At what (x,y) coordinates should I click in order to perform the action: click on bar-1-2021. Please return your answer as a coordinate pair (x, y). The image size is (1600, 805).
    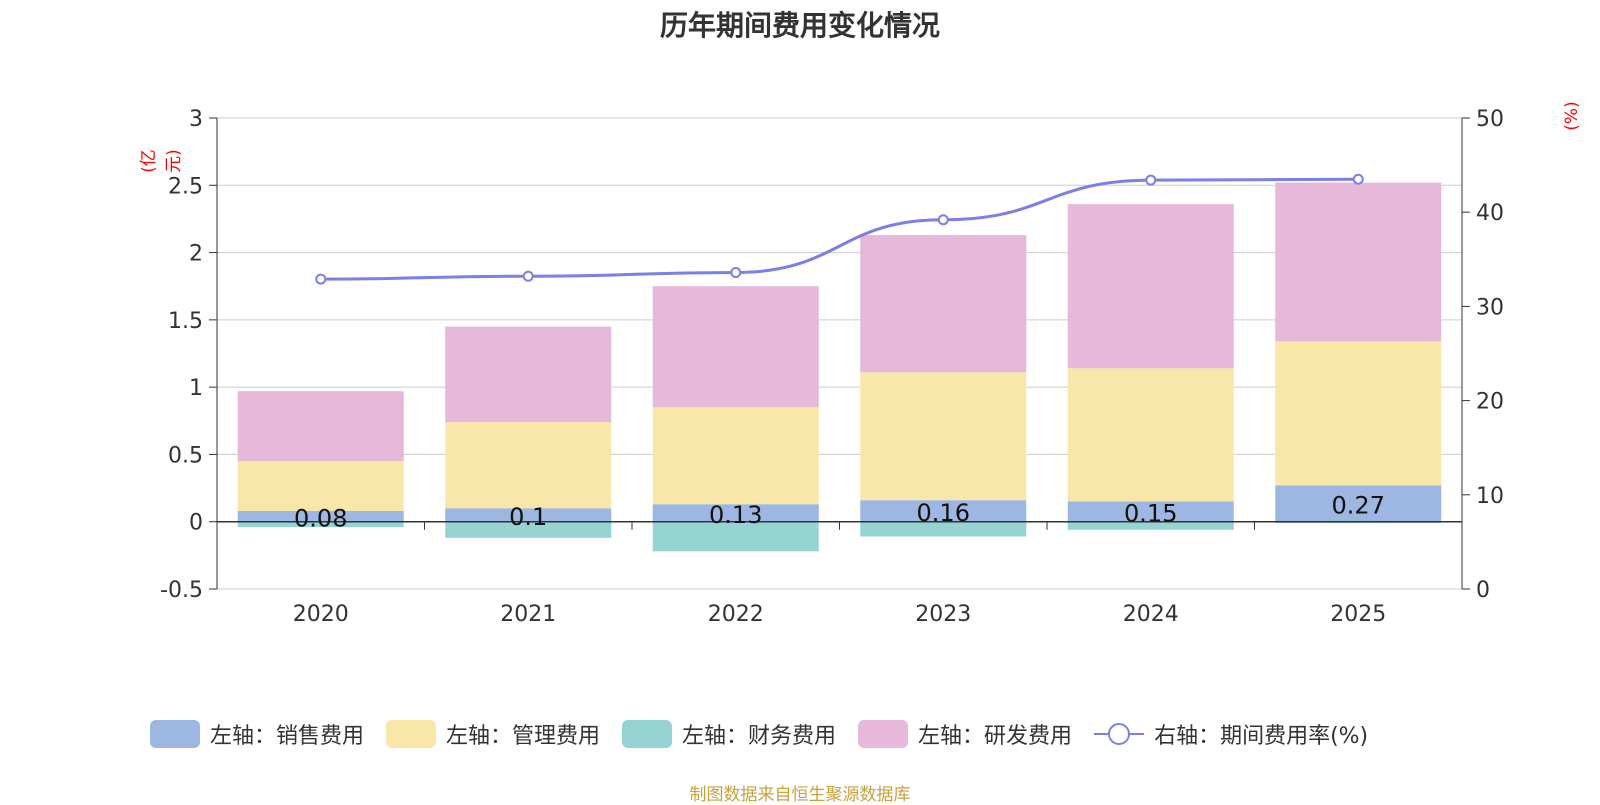
    Looking at the image, I should click on (528, 465).